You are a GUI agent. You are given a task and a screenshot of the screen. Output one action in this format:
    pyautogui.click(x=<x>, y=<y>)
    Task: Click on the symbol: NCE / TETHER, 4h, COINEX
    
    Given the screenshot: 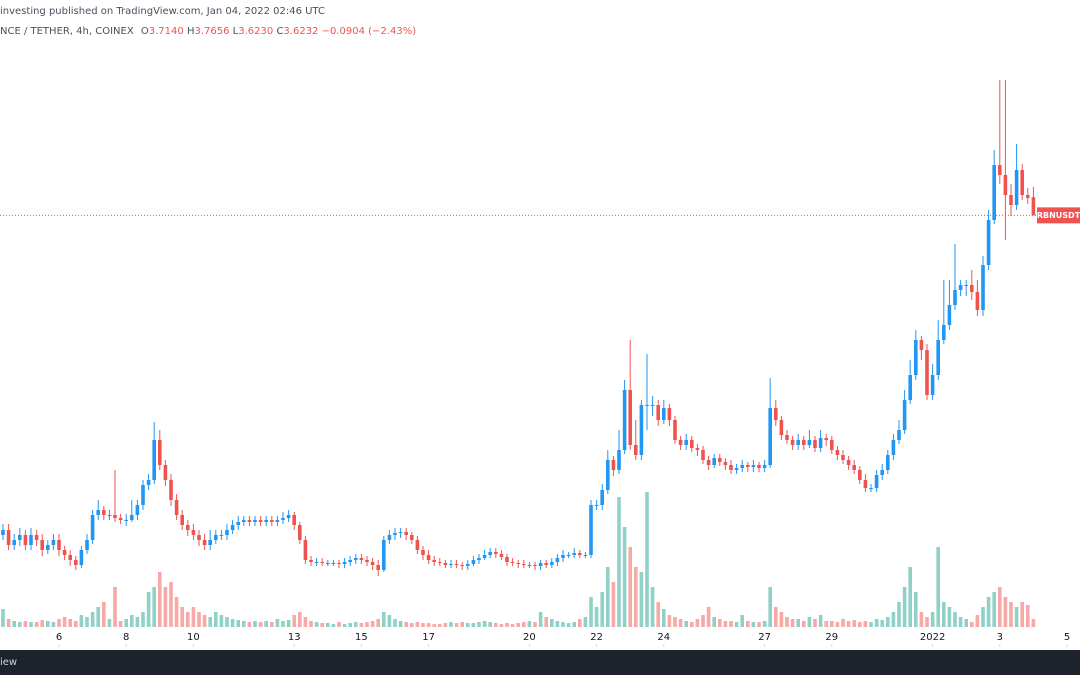 What is the action you would take?
    pyautogui.click(x=67, y=31)
    